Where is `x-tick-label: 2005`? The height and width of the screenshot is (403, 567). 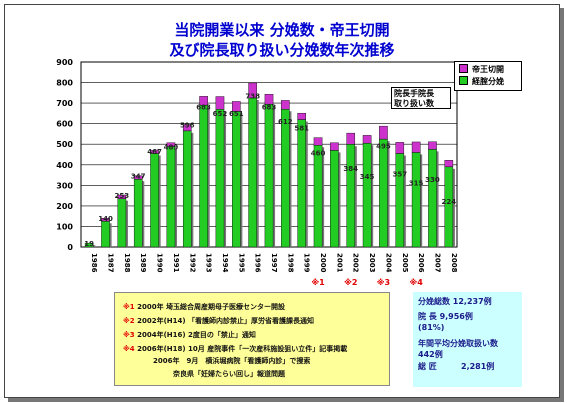
x-tick-label: 2005 is located at coordinates (405, 263).